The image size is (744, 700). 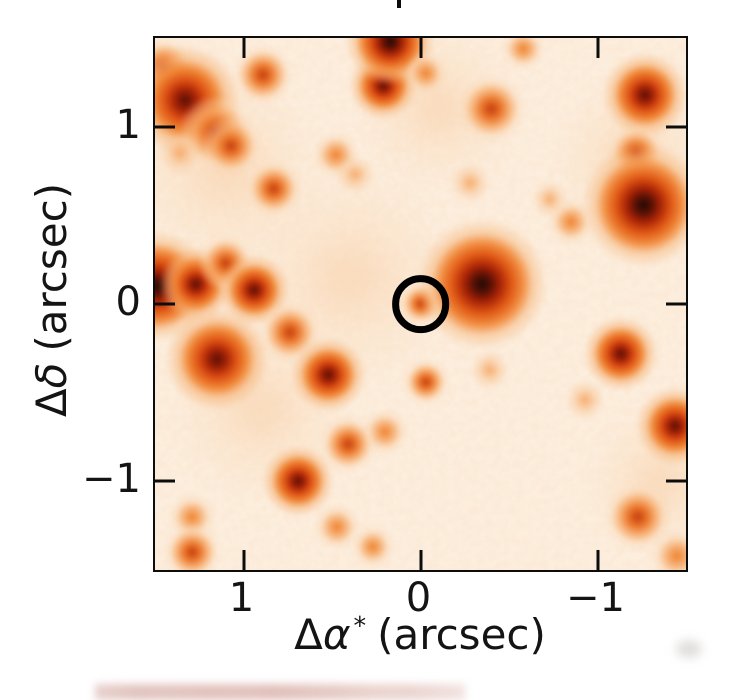 I want to click on cropped-top-tick-artifact, so click(x=399, y=4).